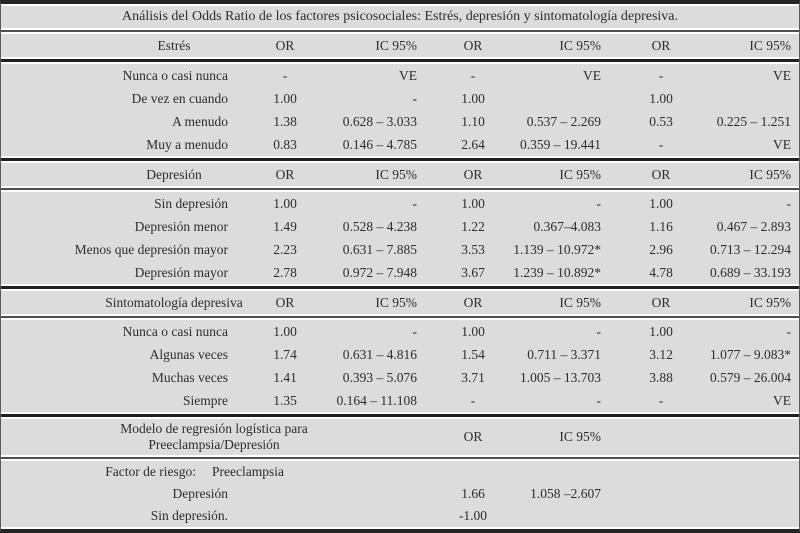  Describe the element at coordinates (169, 472) in the screenshot. I see `risk-factor-cell: Factor de riesgo: Preeclampsia` at that location.